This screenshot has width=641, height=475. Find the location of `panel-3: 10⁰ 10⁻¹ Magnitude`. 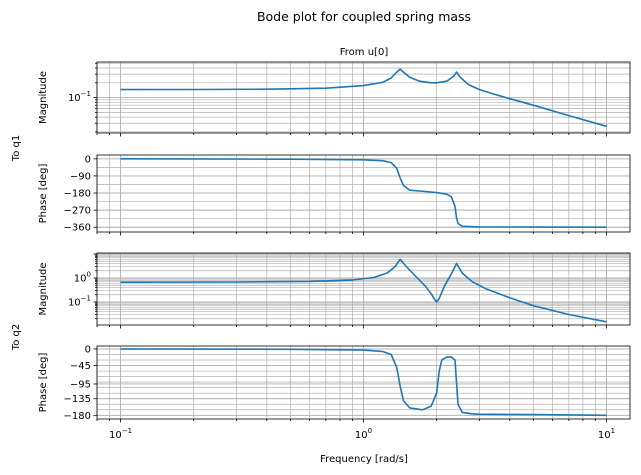

panel-3: 10⁰ 10⁻¹ Magnitude is located at coordinates (334, 290).